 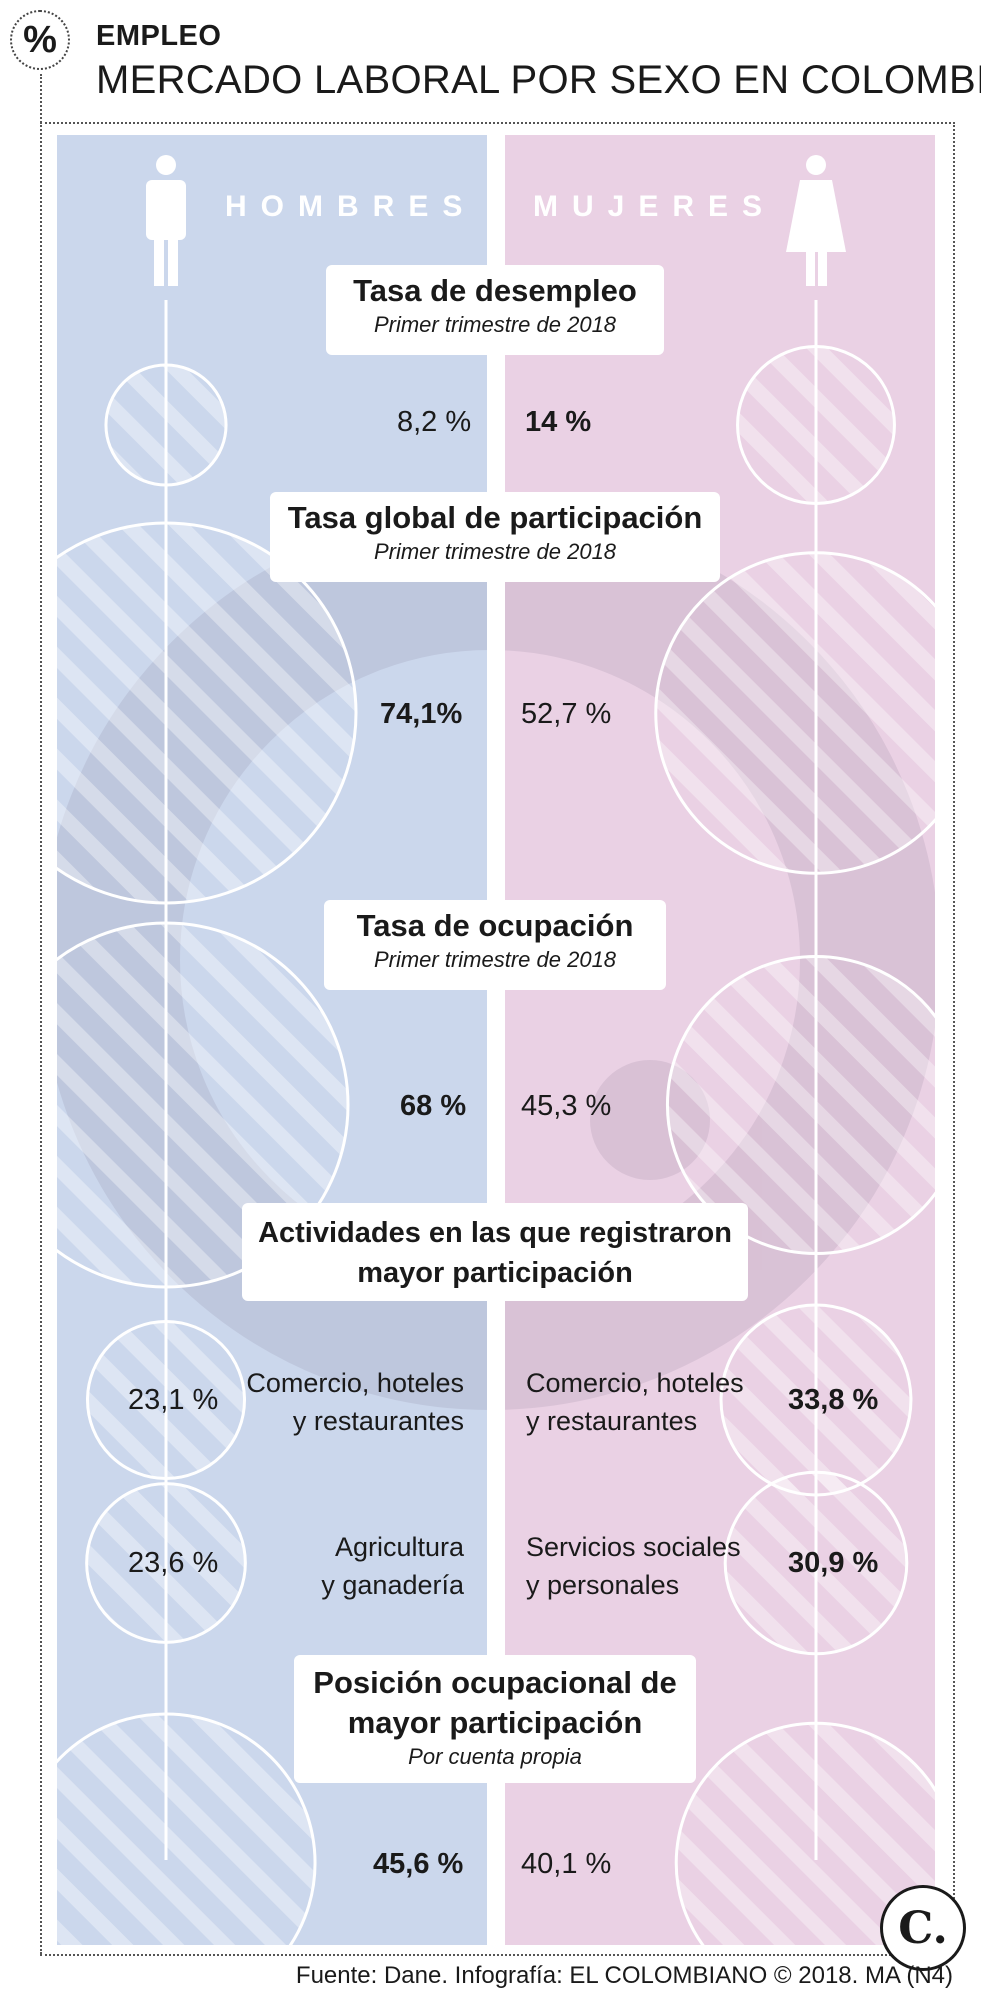 What do you see at coordinates (816, 425) in the screenshot?
I see `circle-women-desempleo` at bounding box center [816, 425].